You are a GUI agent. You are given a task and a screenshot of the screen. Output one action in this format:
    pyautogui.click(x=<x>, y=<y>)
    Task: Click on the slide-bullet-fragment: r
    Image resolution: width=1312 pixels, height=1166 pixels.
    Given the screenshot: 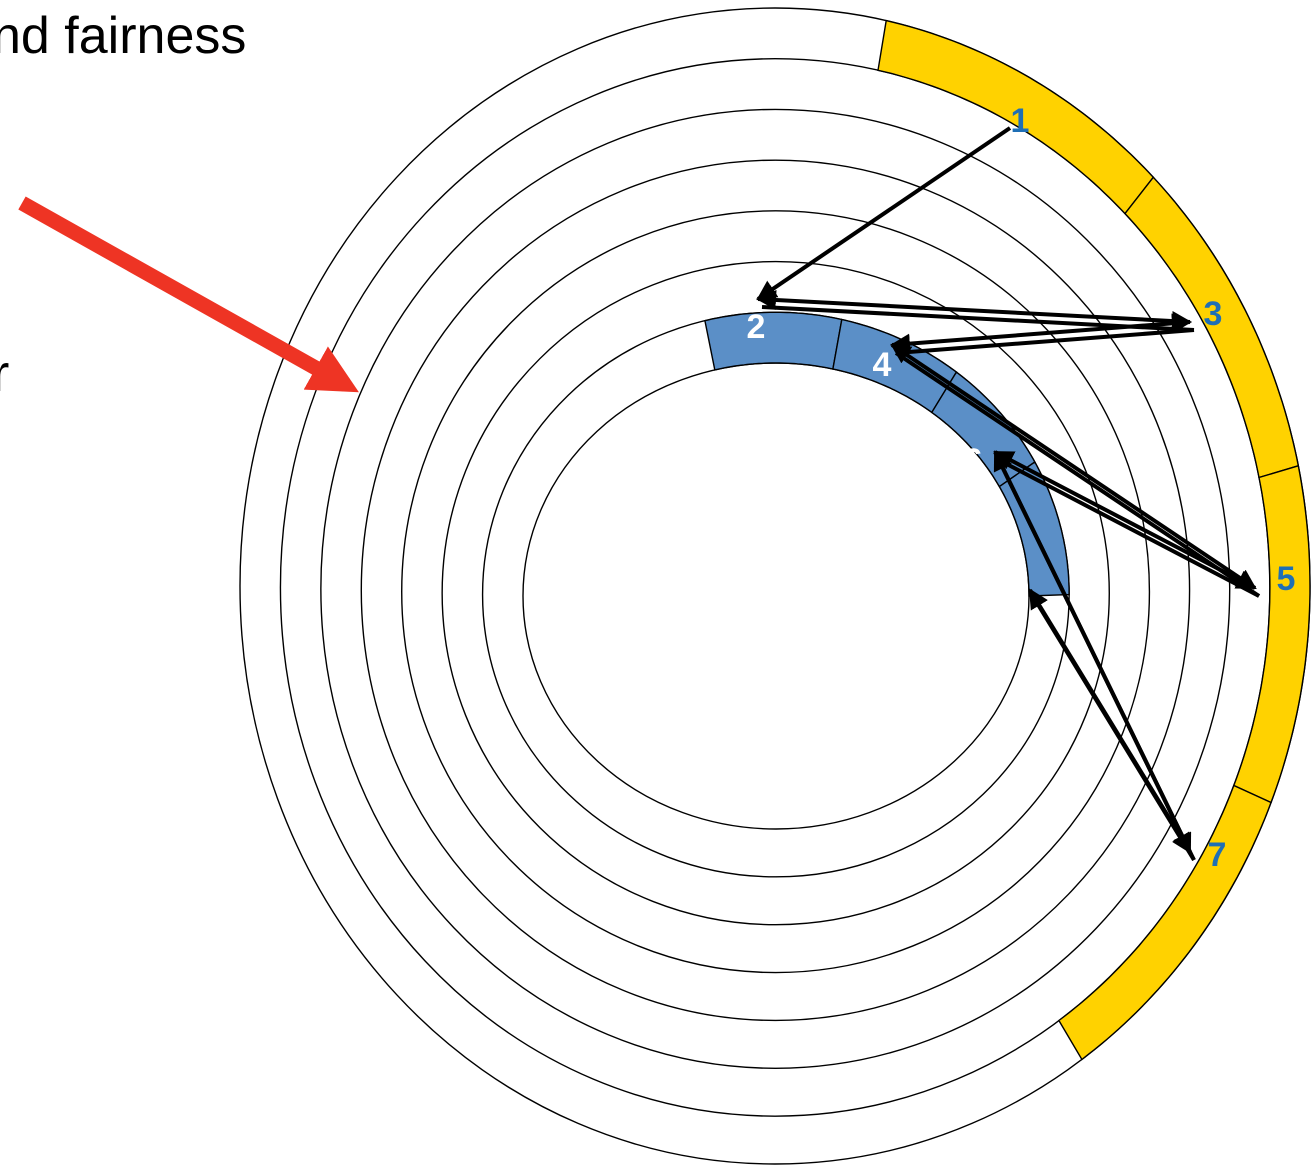 What is the action you would take?
    pyautogui.click(x=5, y=374)
    